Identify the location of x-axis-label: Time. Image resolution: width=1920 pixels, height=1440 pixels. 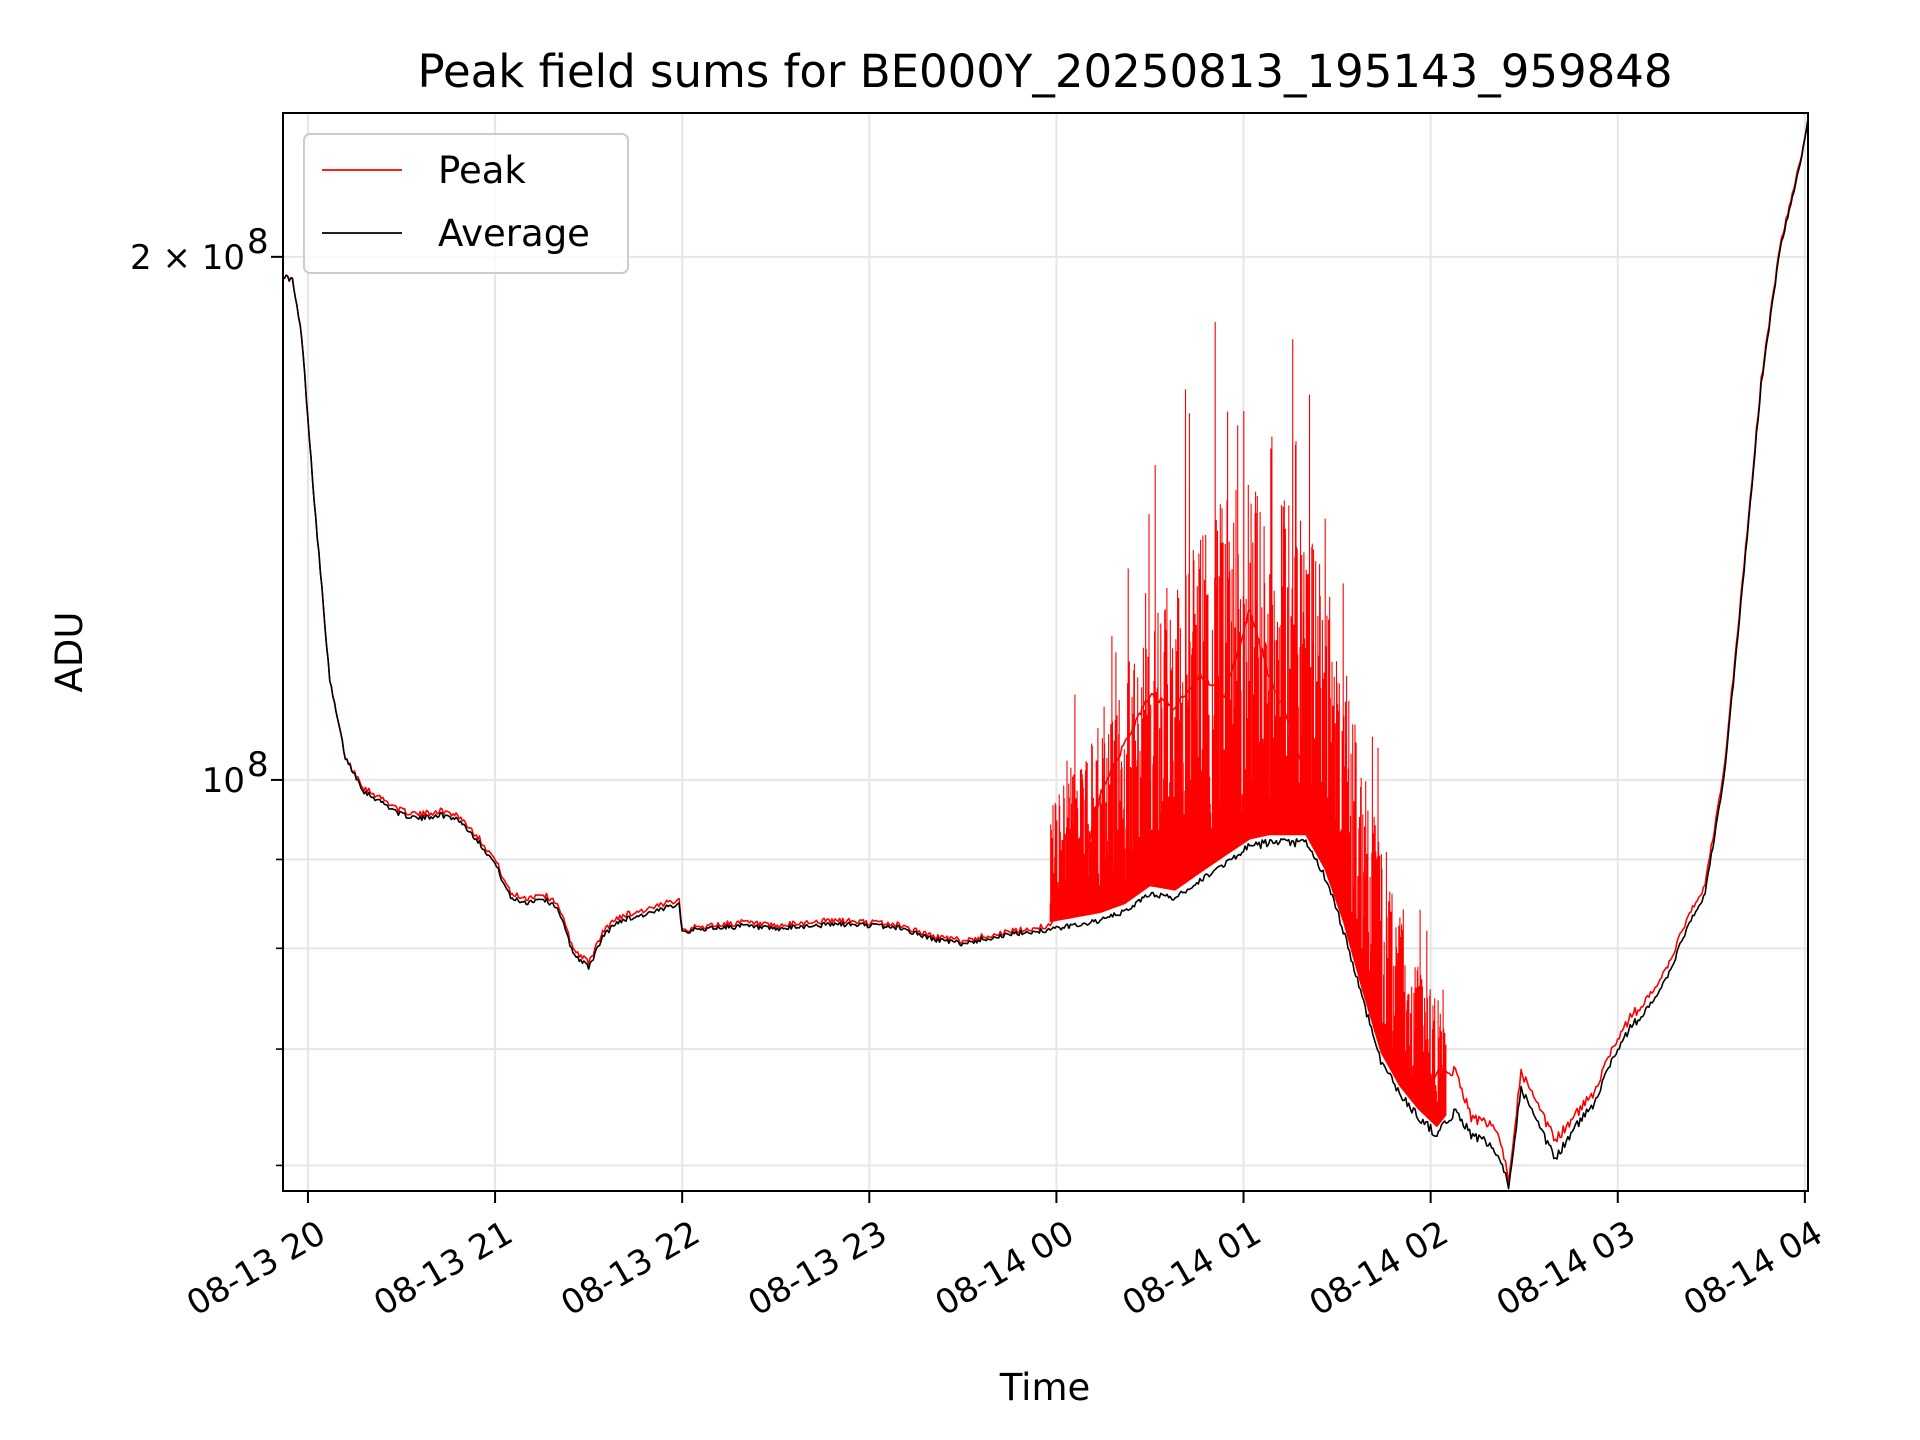
(1045, 1387).